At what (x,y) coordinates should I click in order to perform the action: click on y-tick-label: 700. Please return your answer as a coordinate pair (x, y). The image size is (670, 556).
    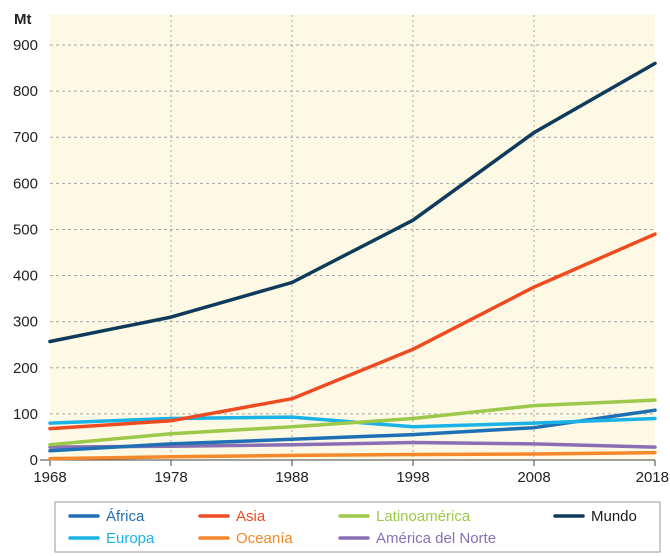
    Looking at the image, I should click on (25, 137).